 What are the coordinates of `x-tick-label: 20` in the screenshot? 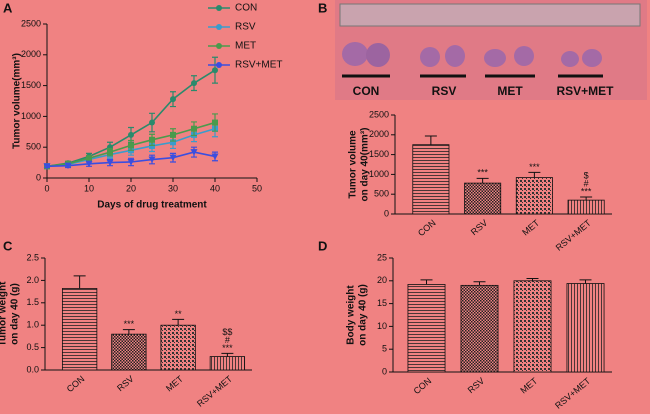 It's located at (131, 188).